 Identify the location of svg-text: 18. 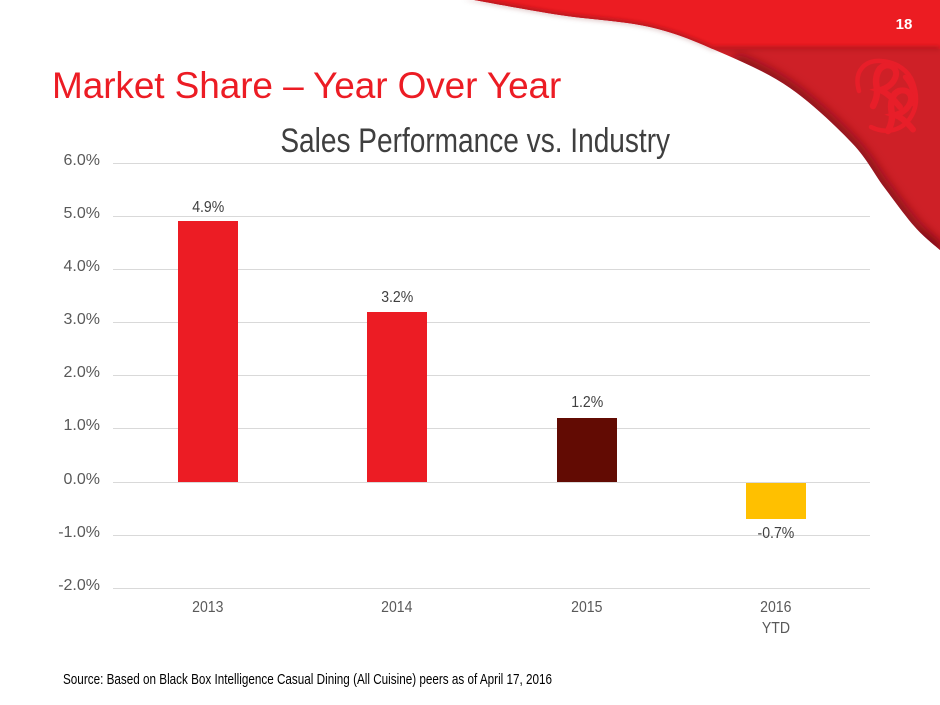
(904, 24).